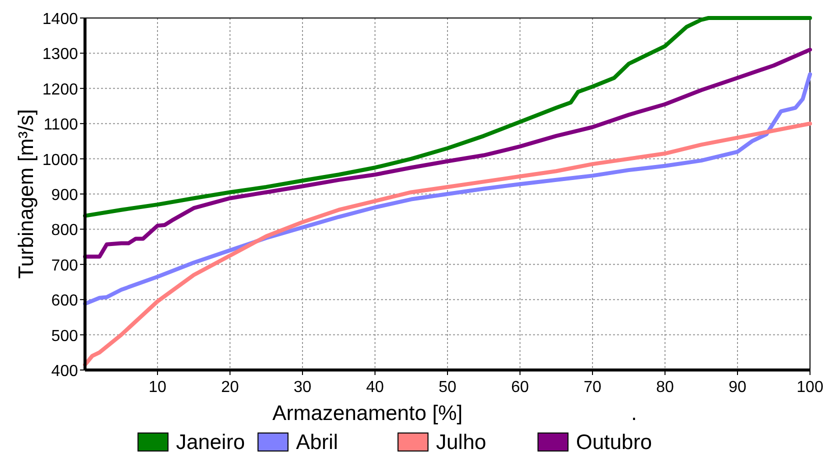  I want to click on y-tick-label: 600, so click(64, 301).